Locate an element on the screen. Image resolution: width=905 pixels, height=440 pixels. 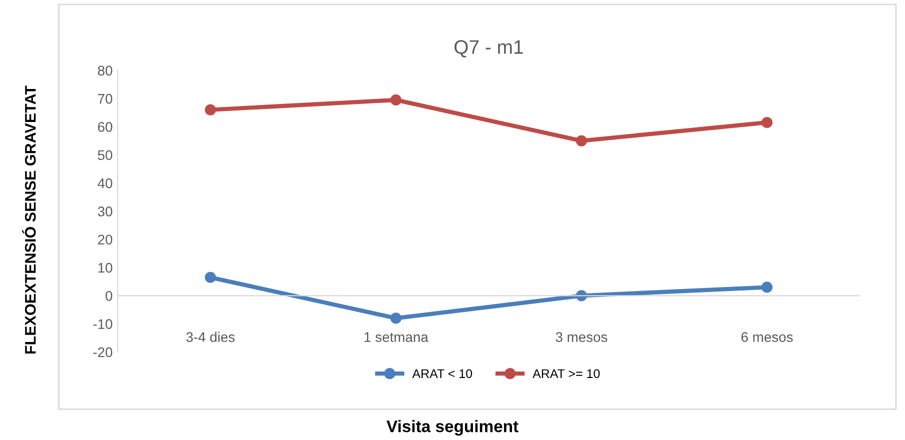
chart-title: Q7 - m1 is located at coordinates (488, 49).